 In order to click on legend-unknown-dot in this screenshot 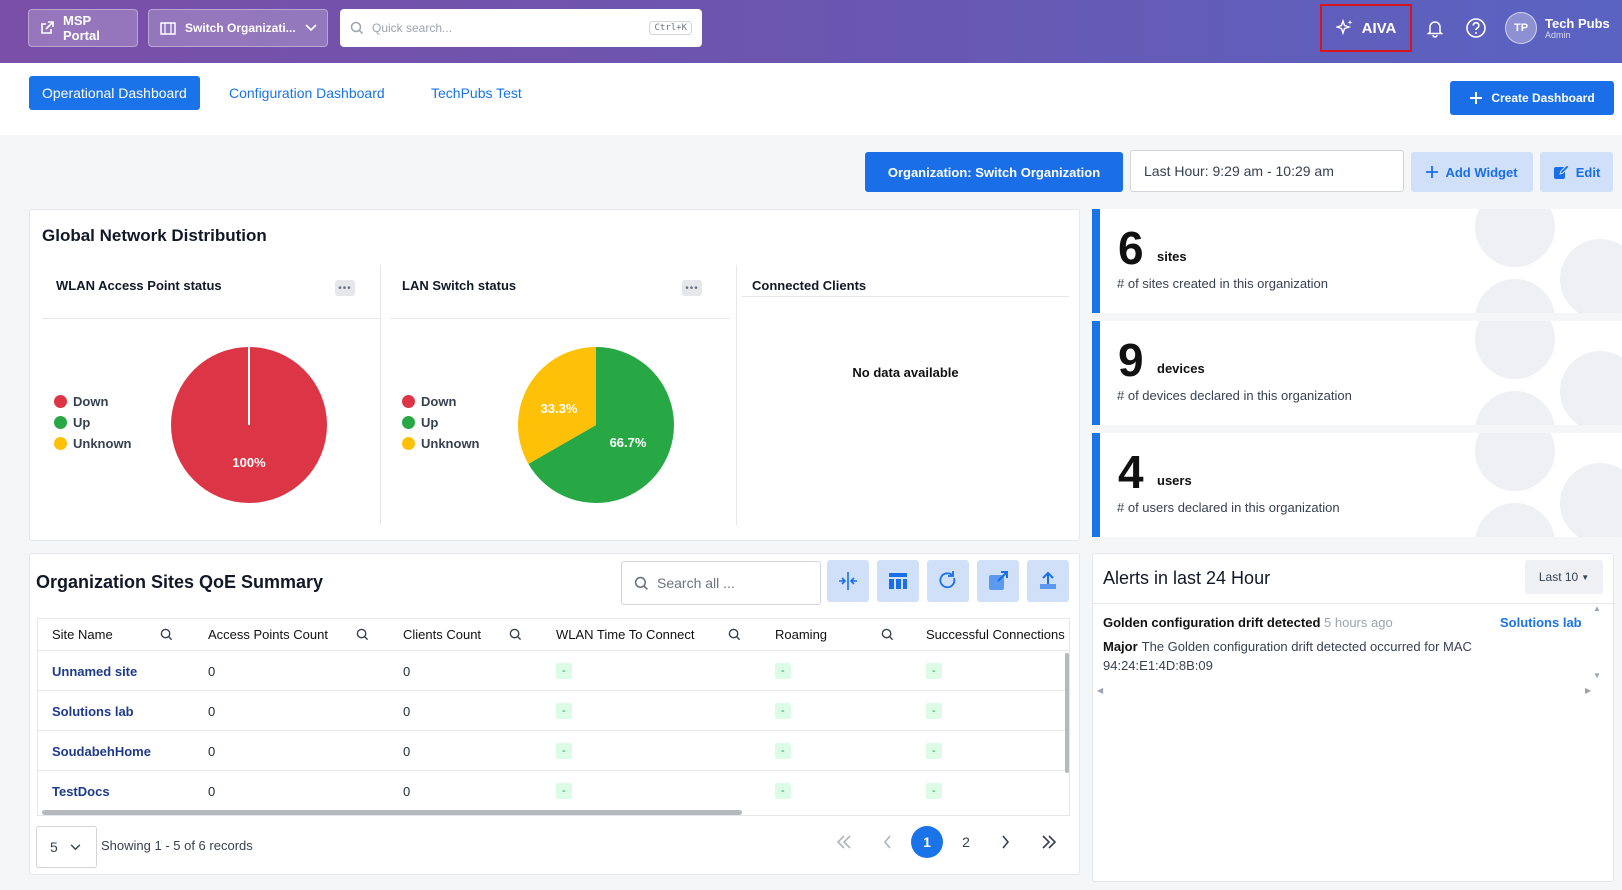, I will do `click(60, 443)`.